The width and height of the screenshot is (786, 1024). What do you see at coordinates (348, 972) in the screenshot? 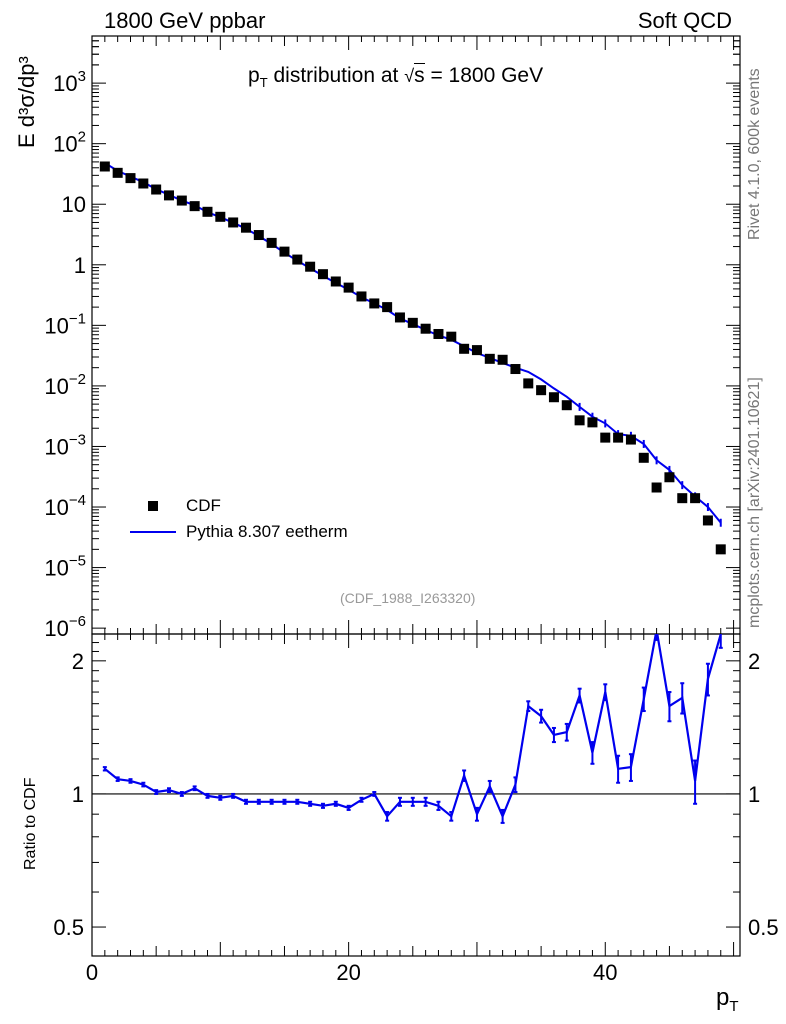
I see `x-tick-label: 20` at bounding box center [348, 972].